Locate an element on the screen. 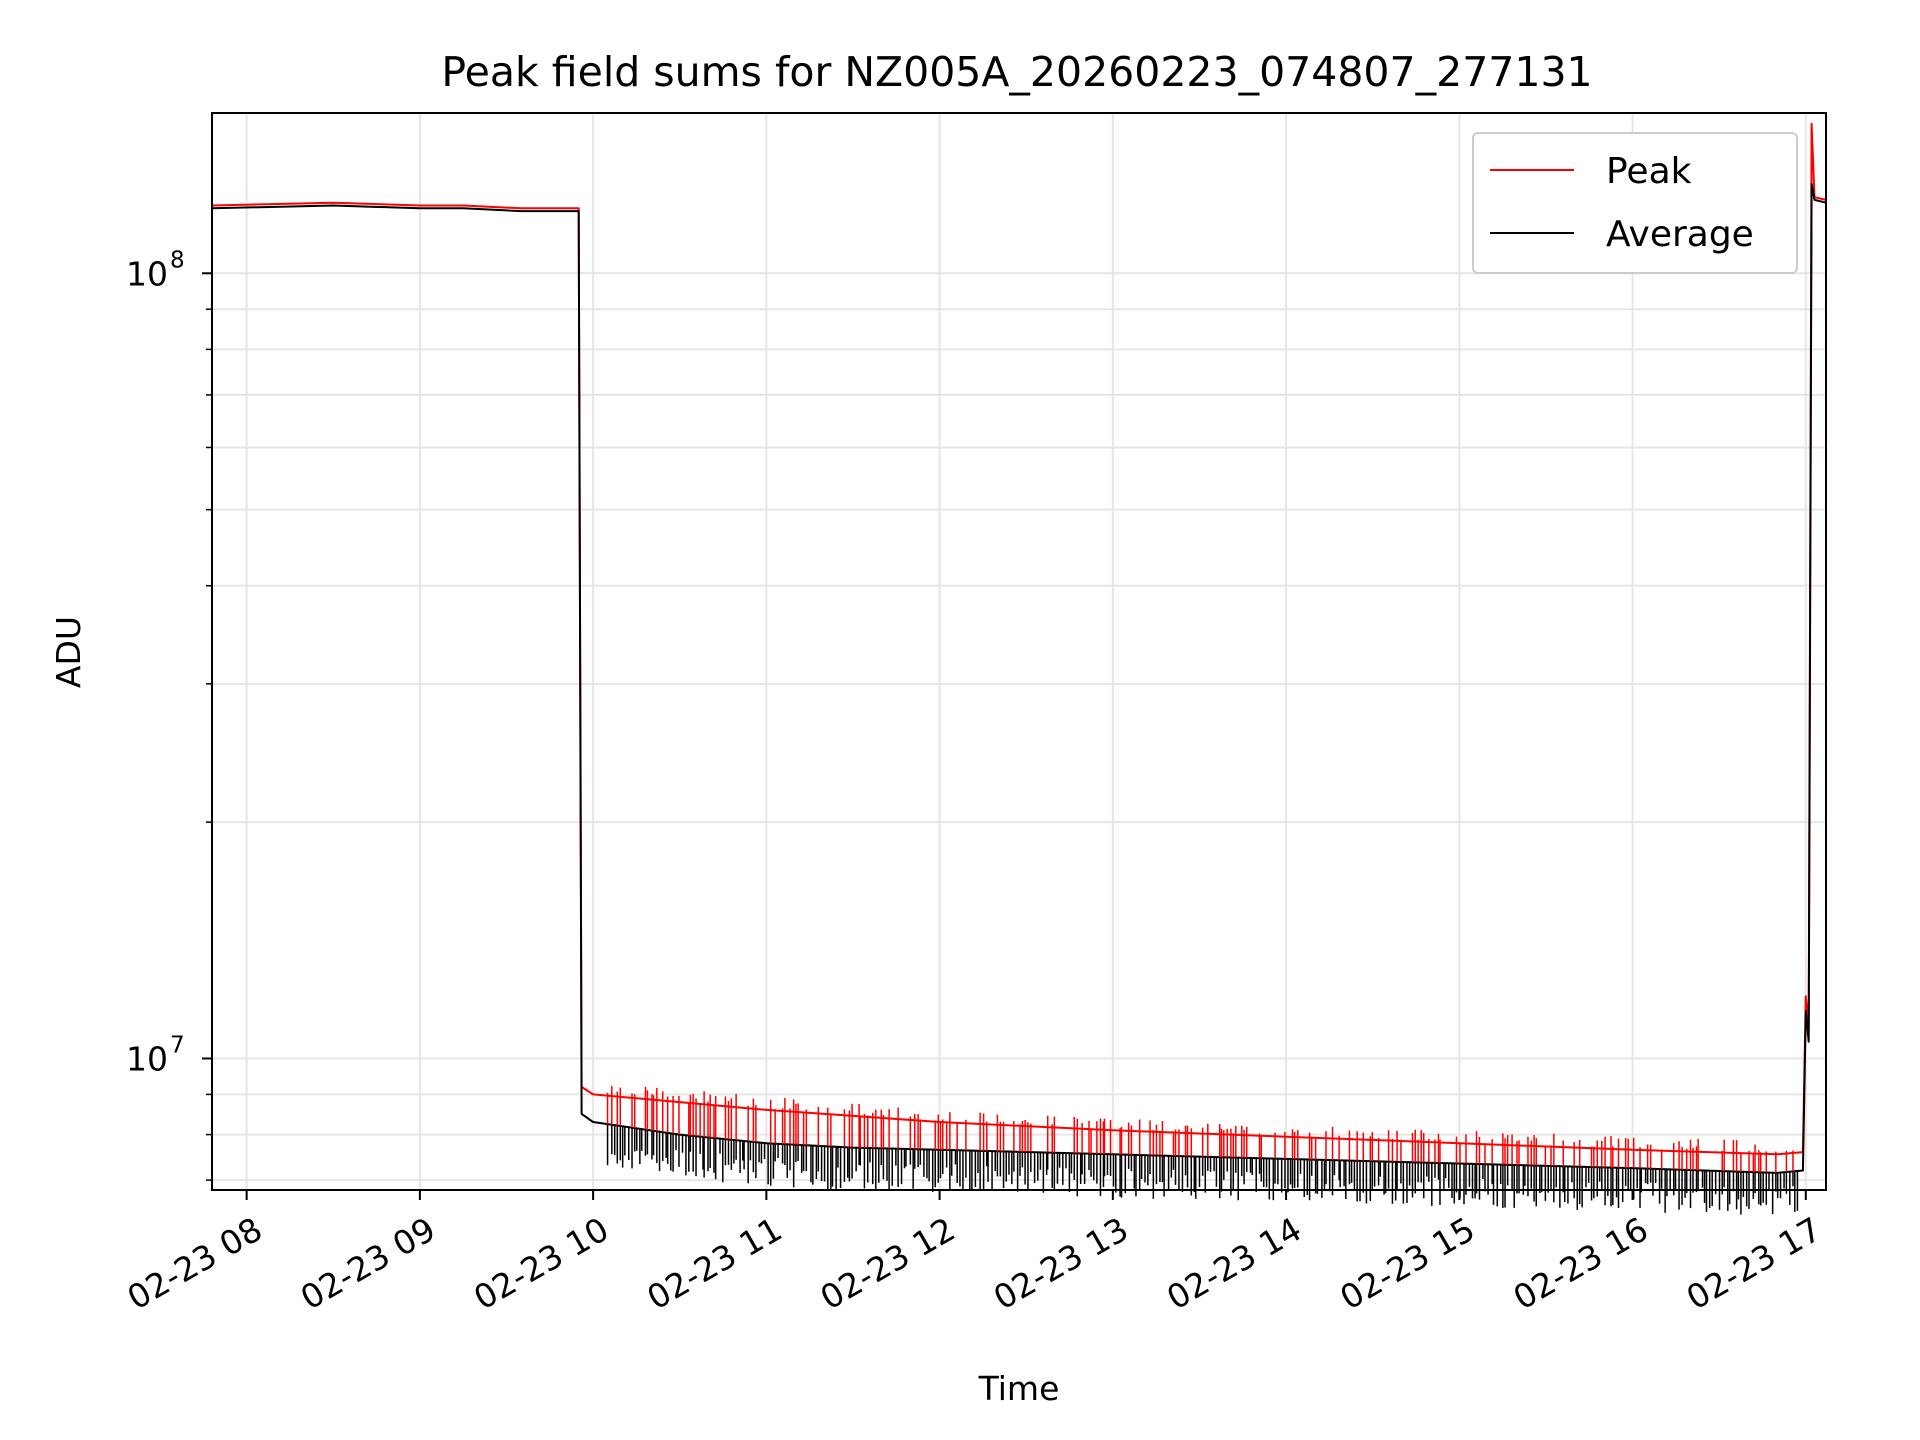 The image size is (1920, 1440). x-tick-label: 02-23 12 is located at coordinates (888, 1263).